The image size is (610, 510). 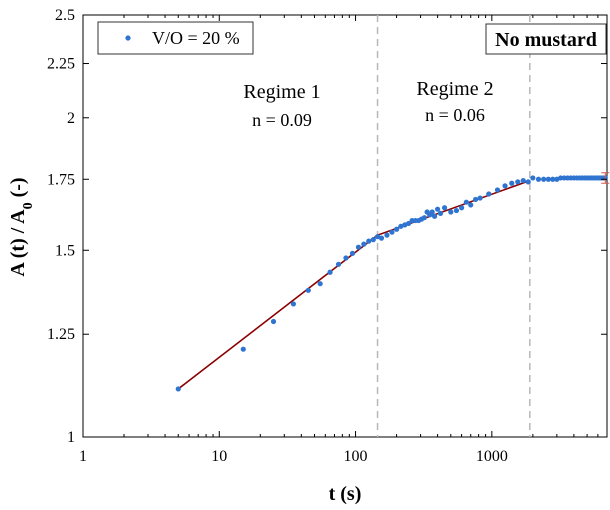 I want to click on x-tick-label: 1, so click(x=83, y=456).